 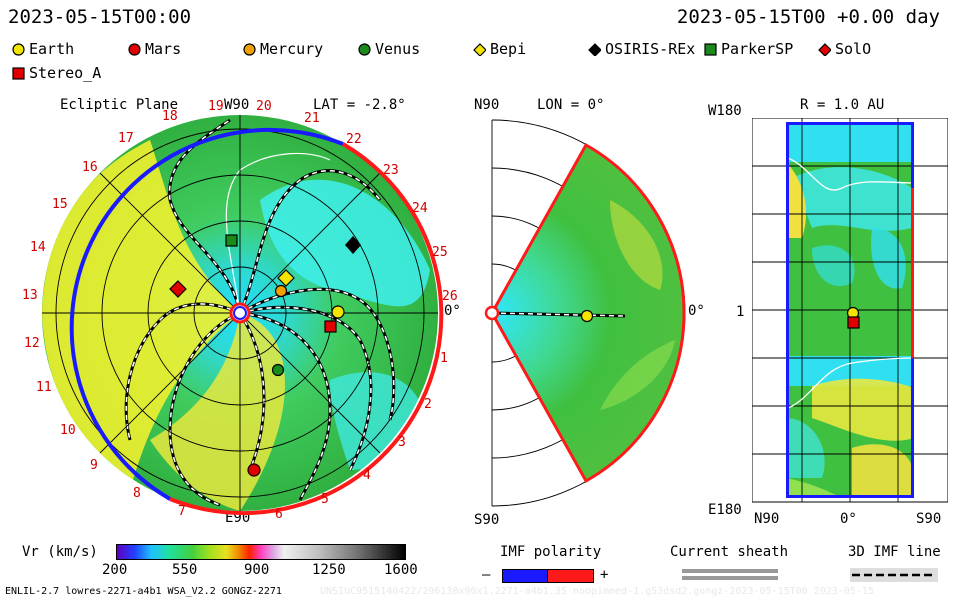 What do you see at coordinates (853, 49) in the screenshot?
I see `legend-label: SolO` at bounding box center [853, 49].